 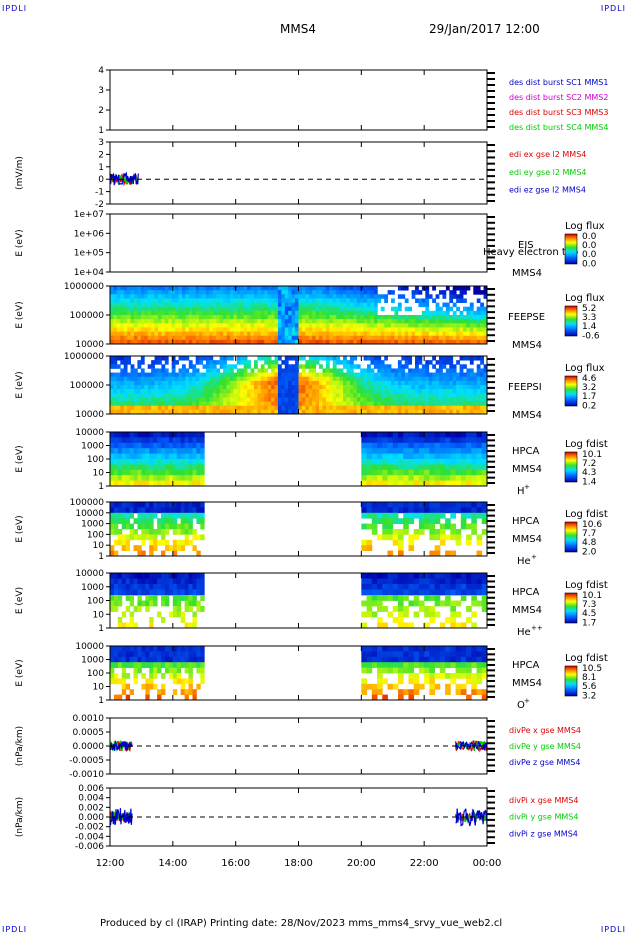 What do you see at coordinates (471, 745) in the screenshot?
I see `series-line` at bounding box center [471, 745].